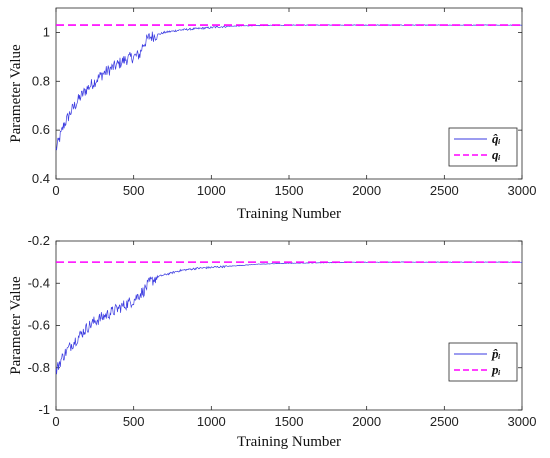  What do you see at coordinates (41, 80) in the screenshot?
I see `y-tick-label: 0.8` at bounding box center [41, 80].